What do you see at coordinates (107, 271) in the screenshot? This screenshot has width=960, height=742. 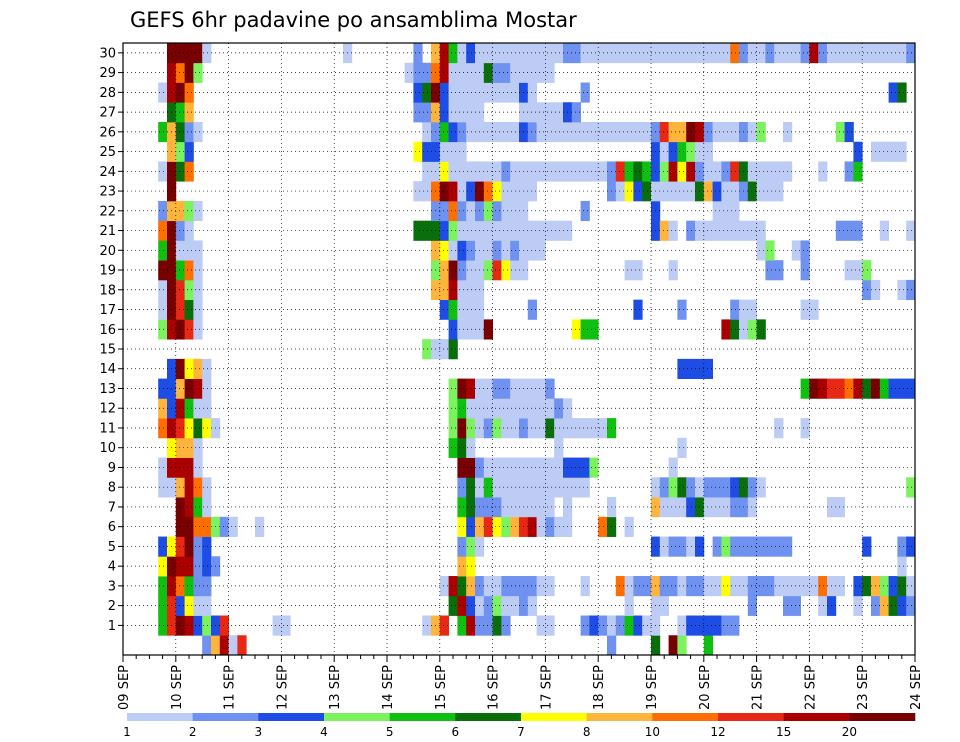 I see `y-tick-label: 19` at bounding box center [107, 271].